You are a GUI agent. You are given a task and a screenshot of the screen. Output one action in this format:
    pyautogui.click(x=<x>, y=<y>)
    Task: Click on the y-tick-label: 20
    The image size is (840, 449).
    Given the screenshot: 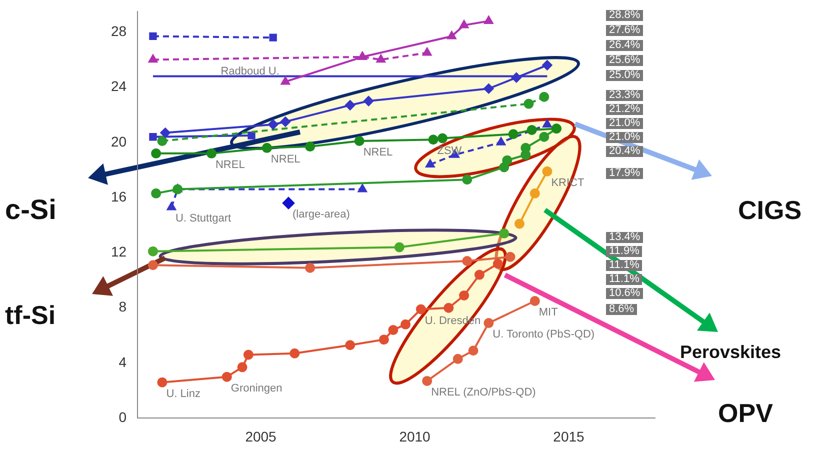 What is the action you would take?
    pyautogui.click(x=118, y=141)
    